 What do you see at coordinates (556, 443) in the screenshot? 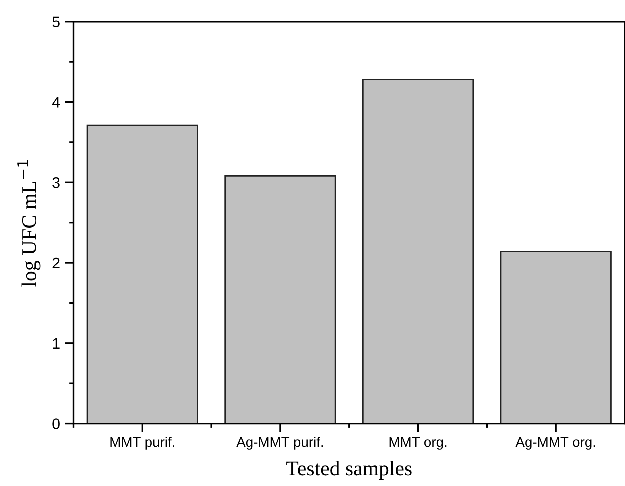
I see `x-tick-label: Ag-MMT org.` at bounding box center [556, 443].